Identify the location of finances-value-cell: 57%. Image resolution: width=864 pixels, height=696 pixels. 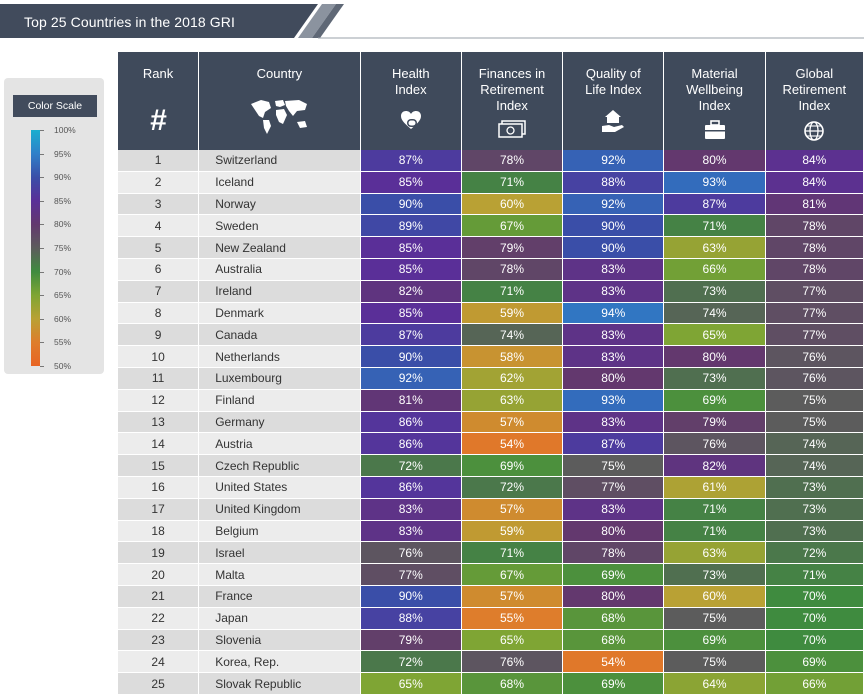
(512, 509).